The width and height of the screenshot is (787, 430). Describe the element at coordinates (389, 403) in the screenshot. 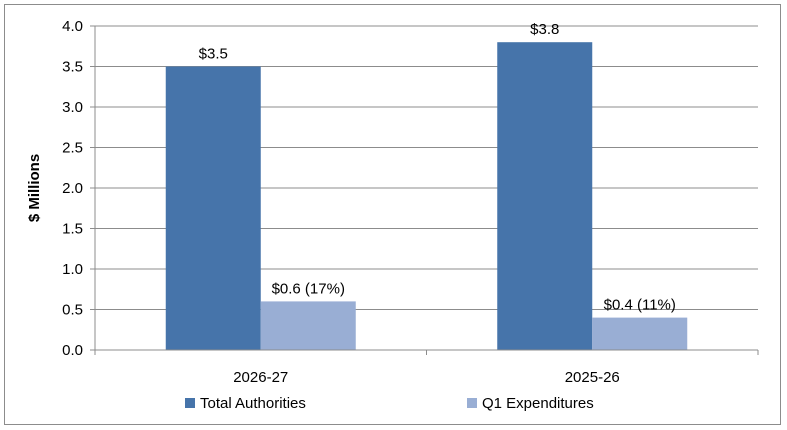

I see `legend: Total Authorities Q1 Expenditures` at that location.